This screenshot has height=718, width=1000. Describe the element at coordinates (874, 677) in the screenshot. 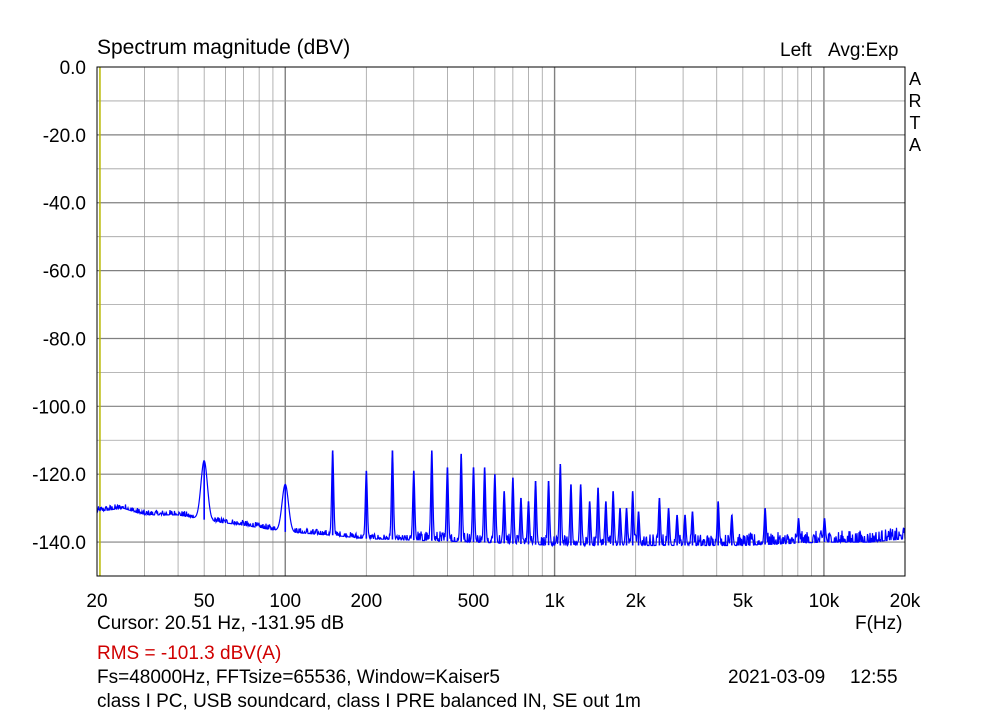

I see `measurement-time: 12:55` at that location.